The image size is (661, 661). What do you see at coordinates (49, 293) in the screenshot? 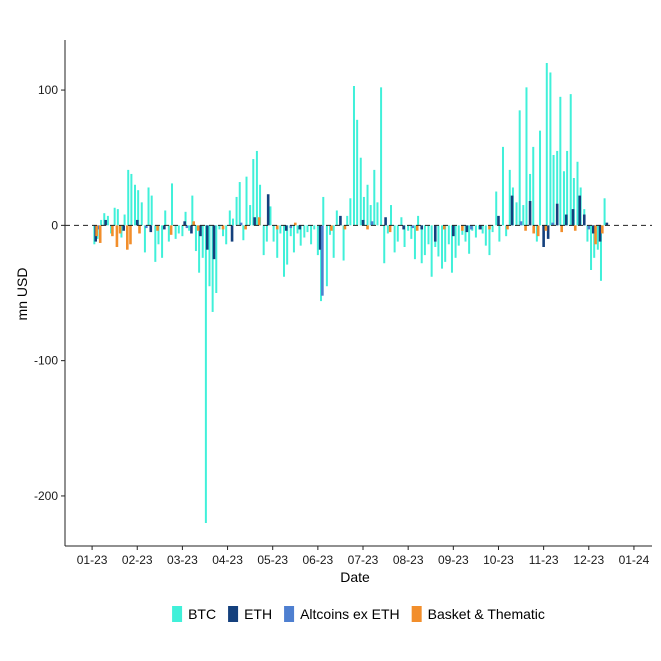
I see `y-axis-ticks: 100 0 -100 -200` at bounding box center [49, 293].